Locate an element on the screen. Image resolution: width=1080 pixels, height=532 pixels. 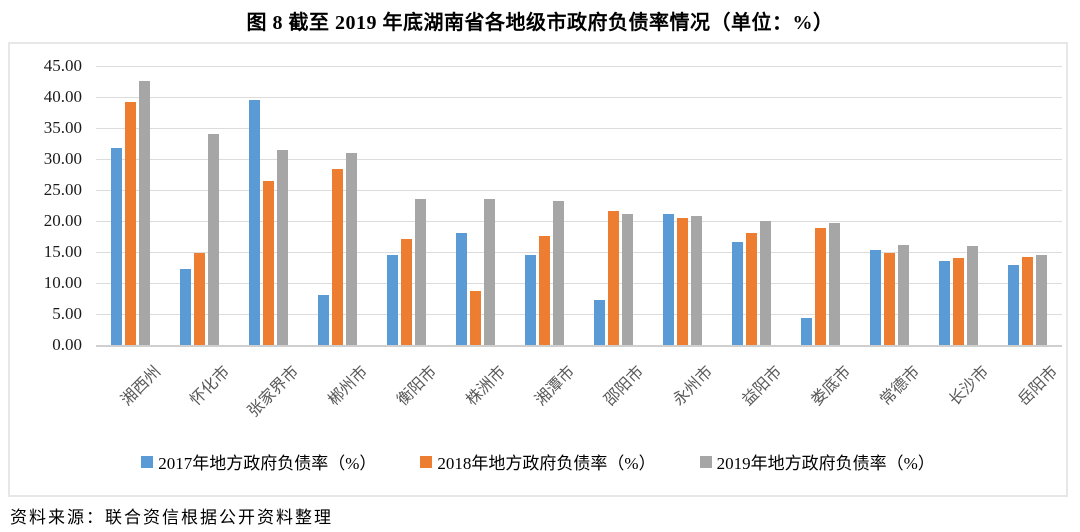
x-axis-label: 衡阳市 is located at coordinates (417, 386).